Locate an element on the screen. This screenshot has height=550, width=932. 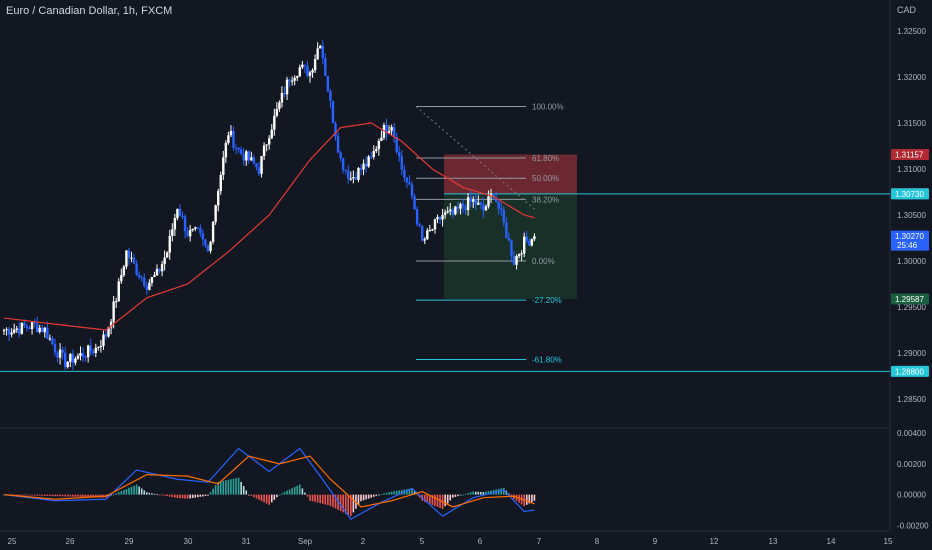
price-label: 1.30730 is located at coordinates (910, 194).